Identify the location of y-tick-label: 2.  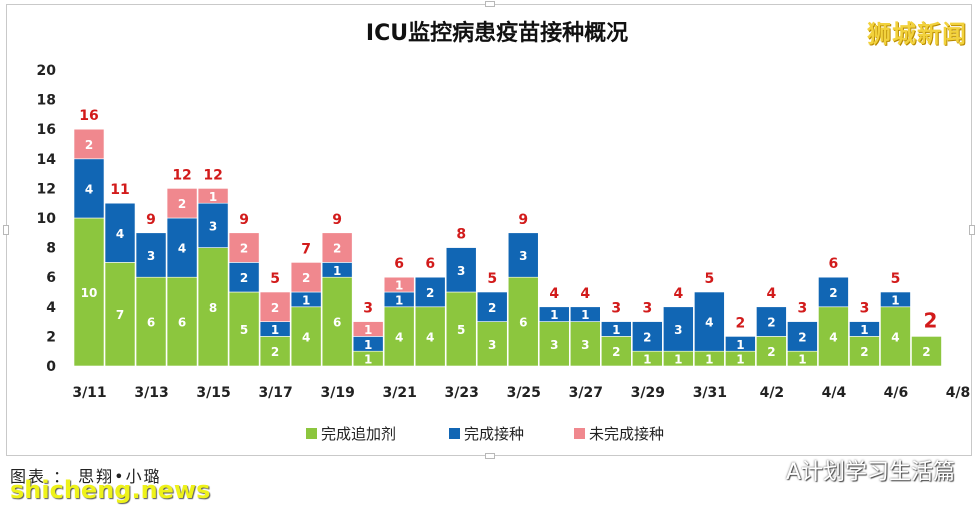
(51, 337).